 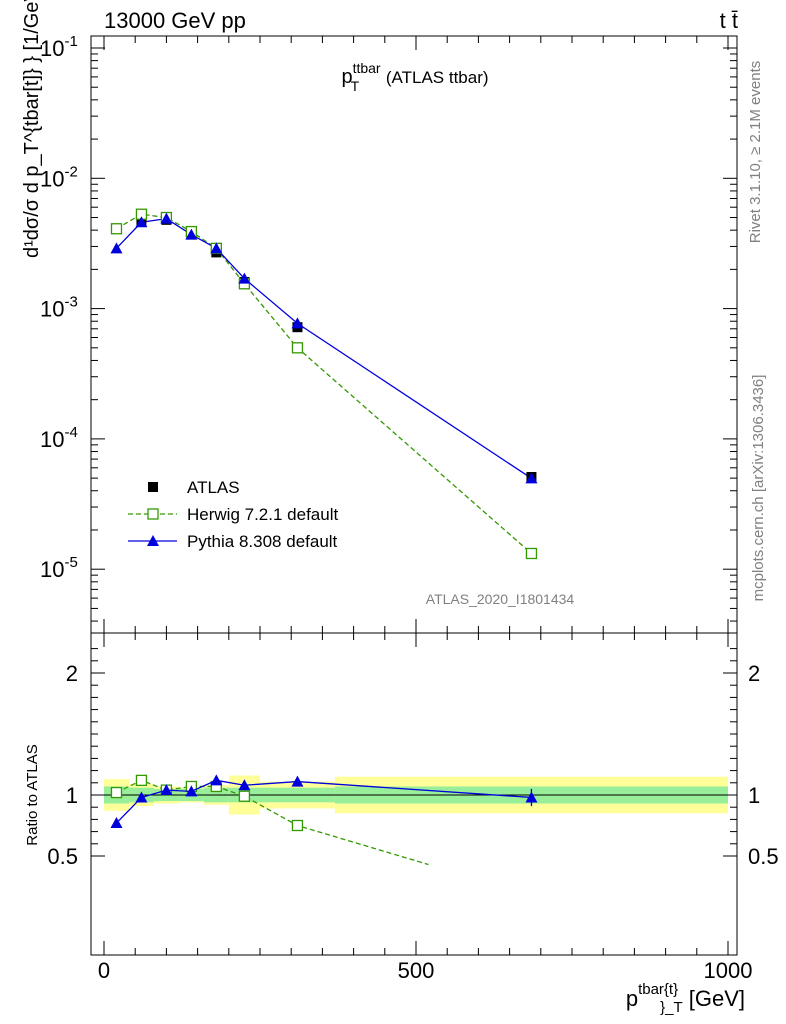 What do you see at coordinates (714, 998) in the screenshot?
I see `x-axis-label-rest: [GeV]` at bounding box center [714, 998].